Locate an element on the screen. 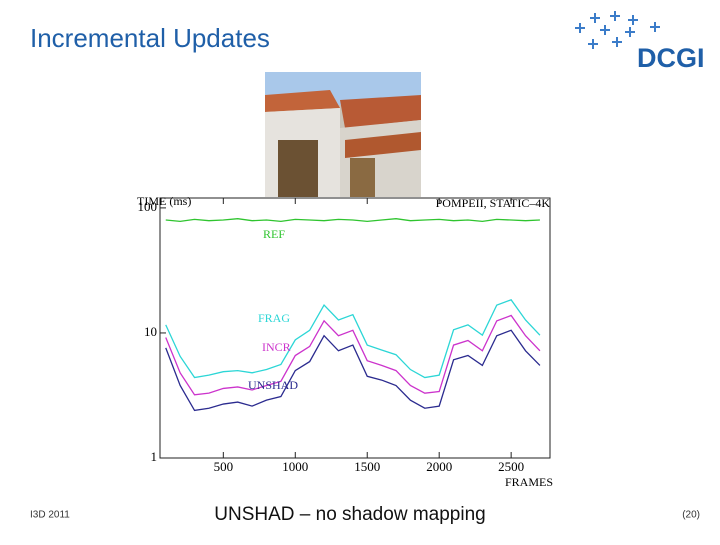  y-tick-label: 100 is located at coordinates (148, 206).